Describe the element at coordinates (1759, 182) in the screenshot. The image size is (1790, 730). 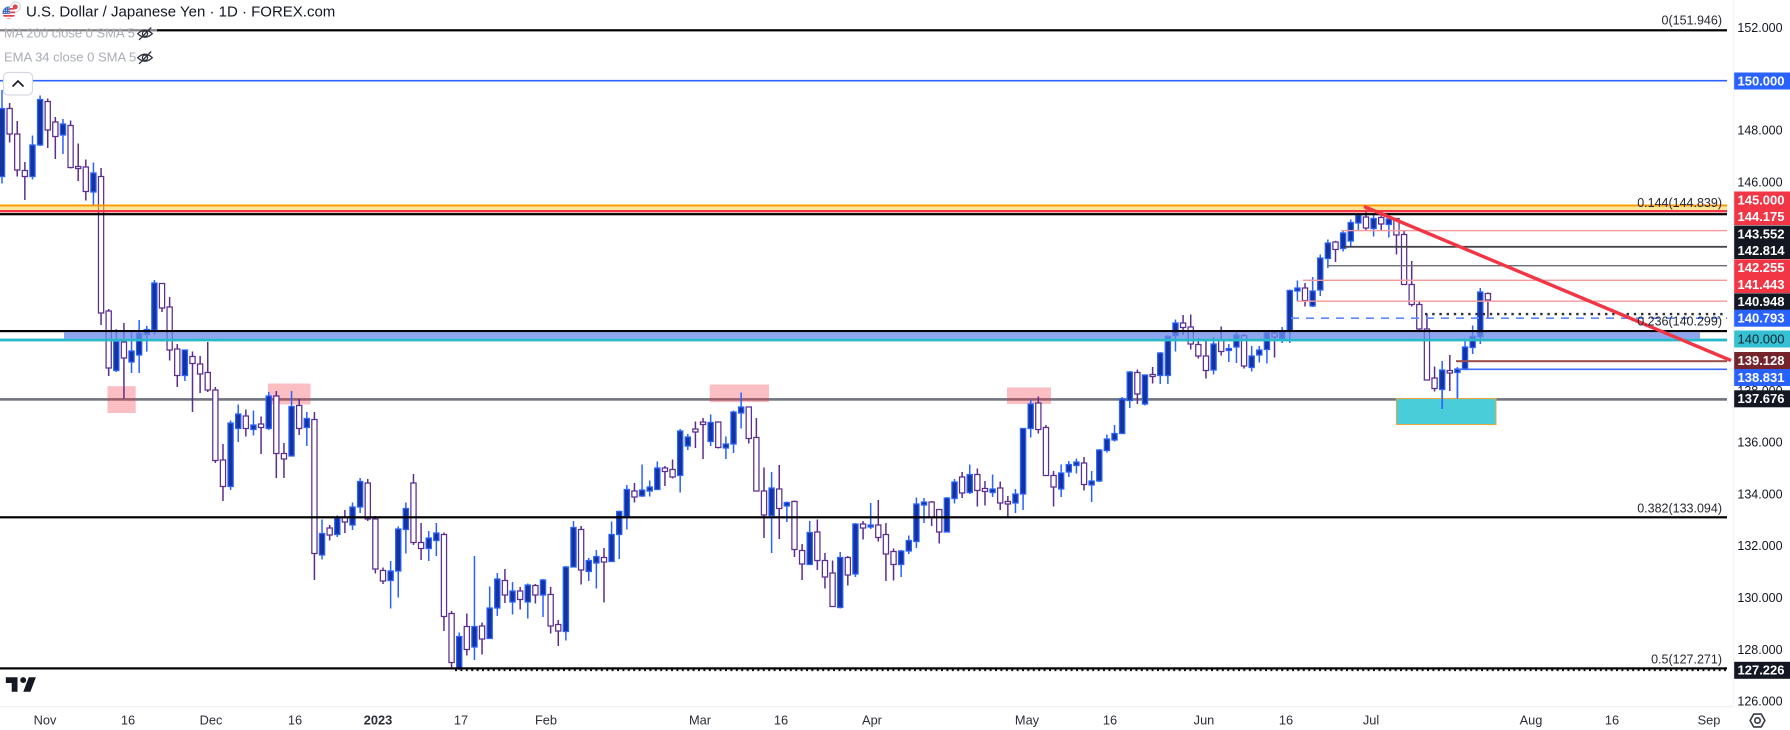
I see `svg-text: 146.000` at that location.